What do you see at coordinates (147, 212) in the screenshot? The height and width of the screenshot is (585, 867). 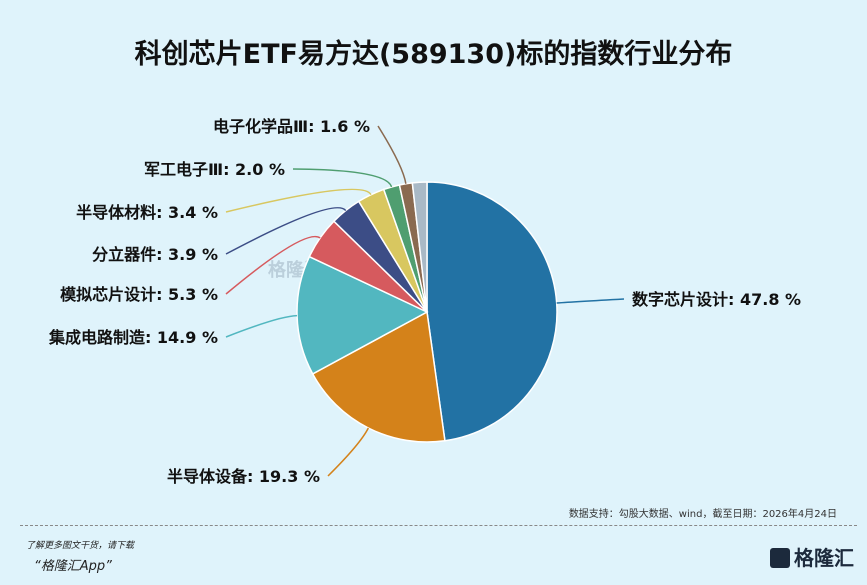 I see `slice-label: 半导体材料: 3.4 %` at bounding box center [147, 212].